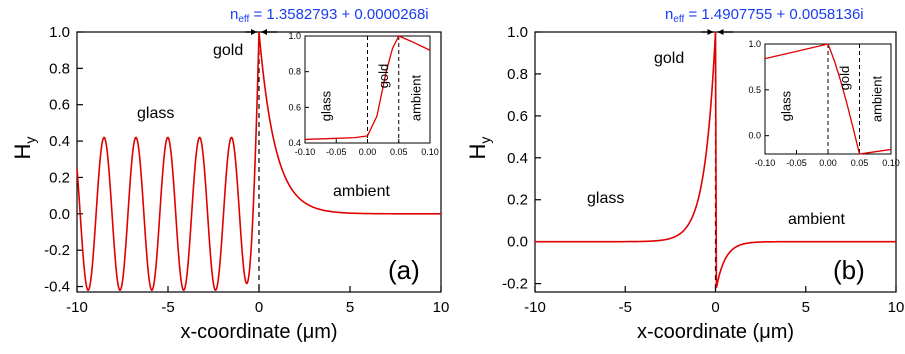 This screenshot has height=354, width=905. Describe the element at coordinates (764, 15) in the screenshot. I see `chart-title: neff = 1.4907755 + 0.0058136i` at that location.